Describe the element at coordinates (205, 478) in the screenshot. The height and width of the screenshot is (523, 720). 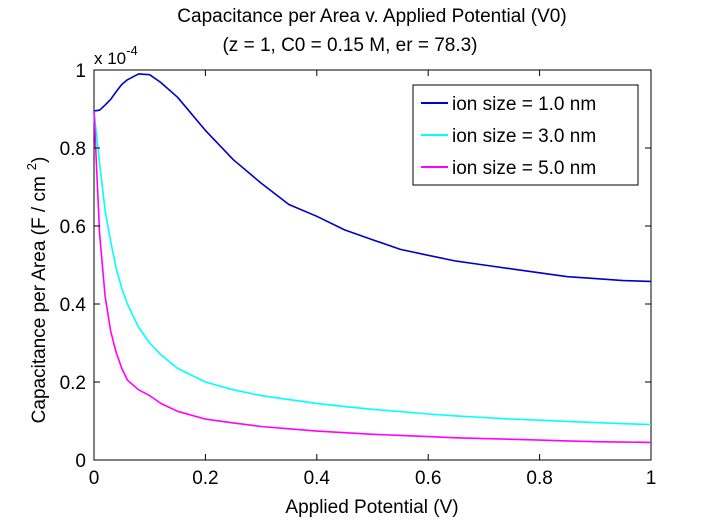
I see `x-tick-label: 0.2` at that location.